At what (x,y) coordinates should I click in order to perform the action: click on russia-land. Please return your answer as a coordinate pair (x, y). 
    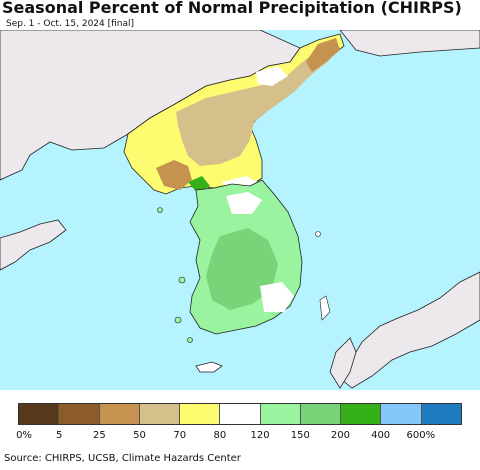
    Looking at the image, I should click on (409, 43).